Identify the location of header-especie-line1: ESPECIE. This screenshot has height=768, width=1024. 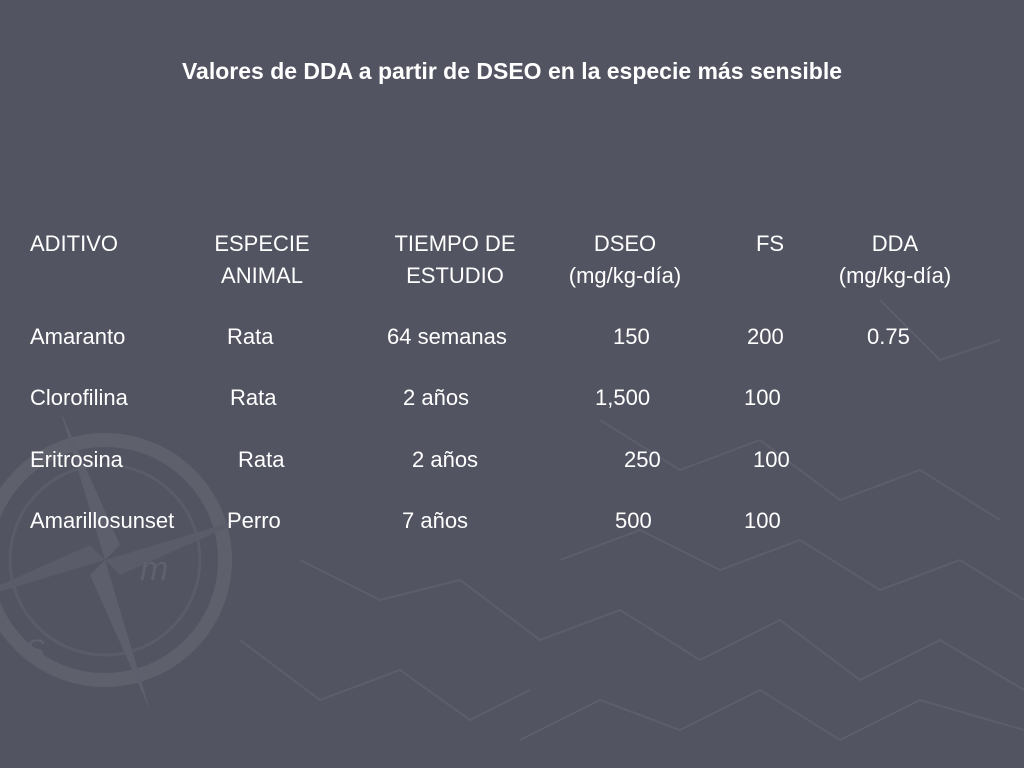
(262, 243).